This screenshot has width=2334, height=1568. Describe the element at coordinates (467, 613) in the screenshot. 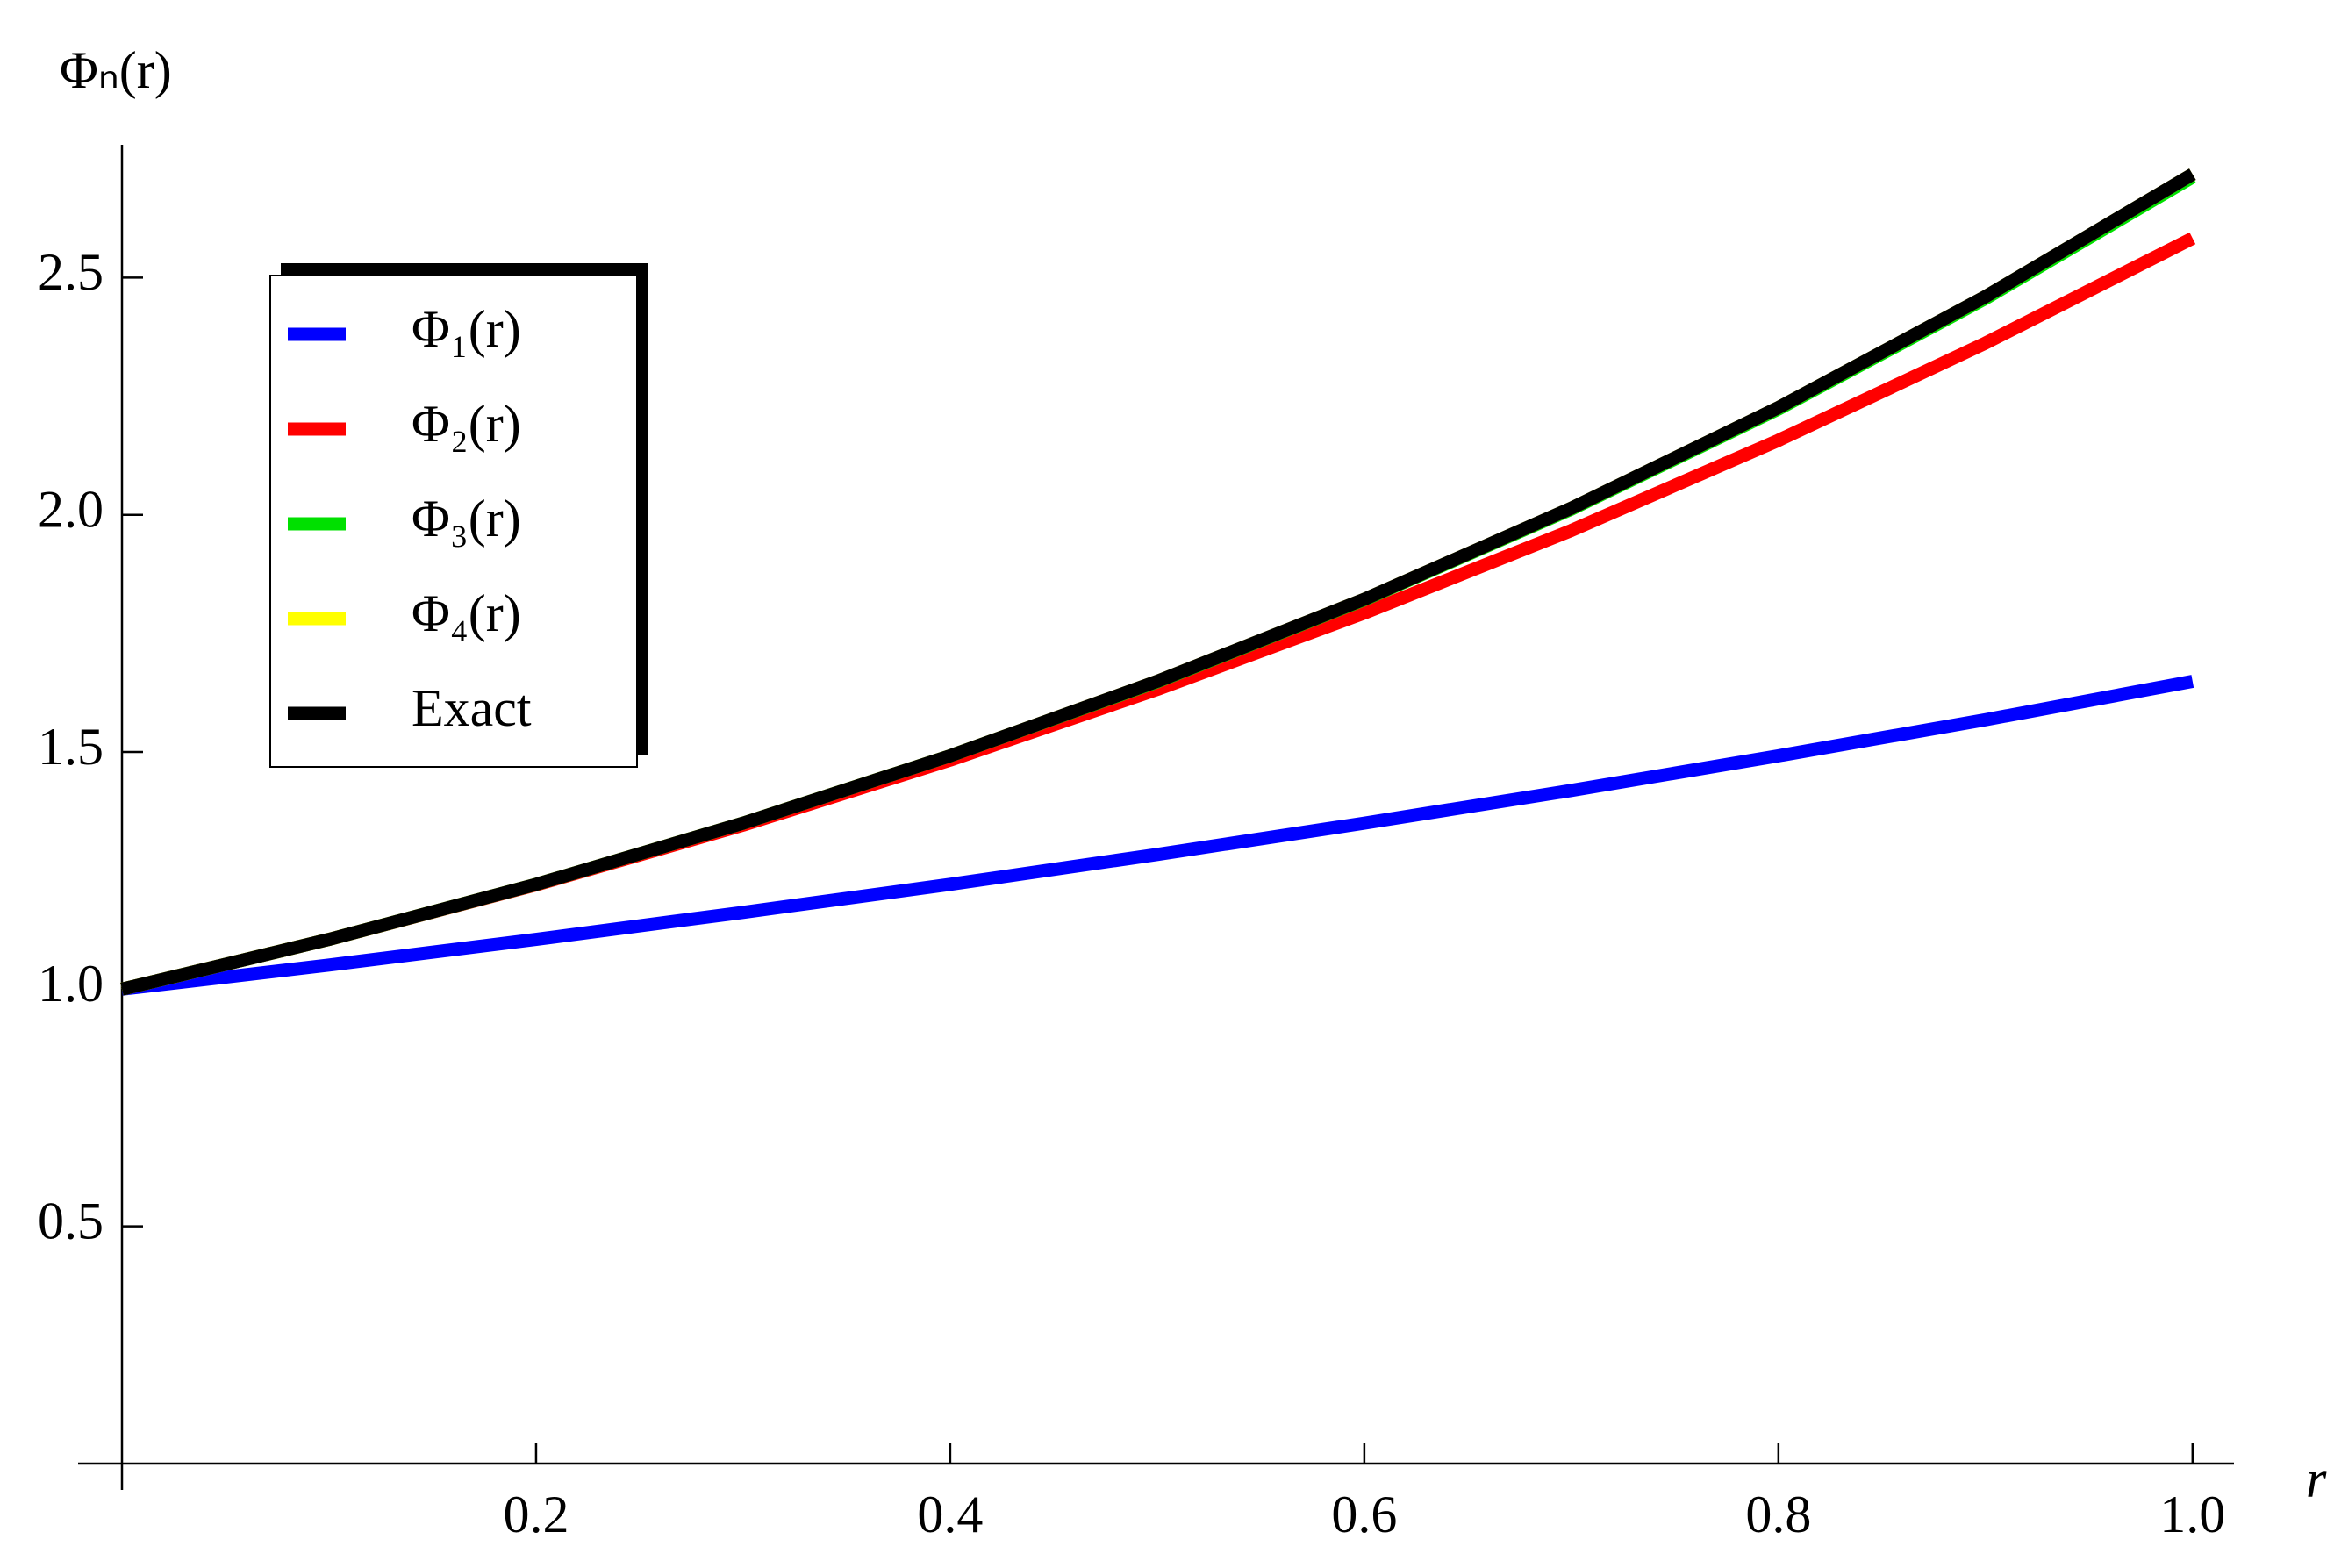

I see `legend-label: Φ₄(r)` at that location.